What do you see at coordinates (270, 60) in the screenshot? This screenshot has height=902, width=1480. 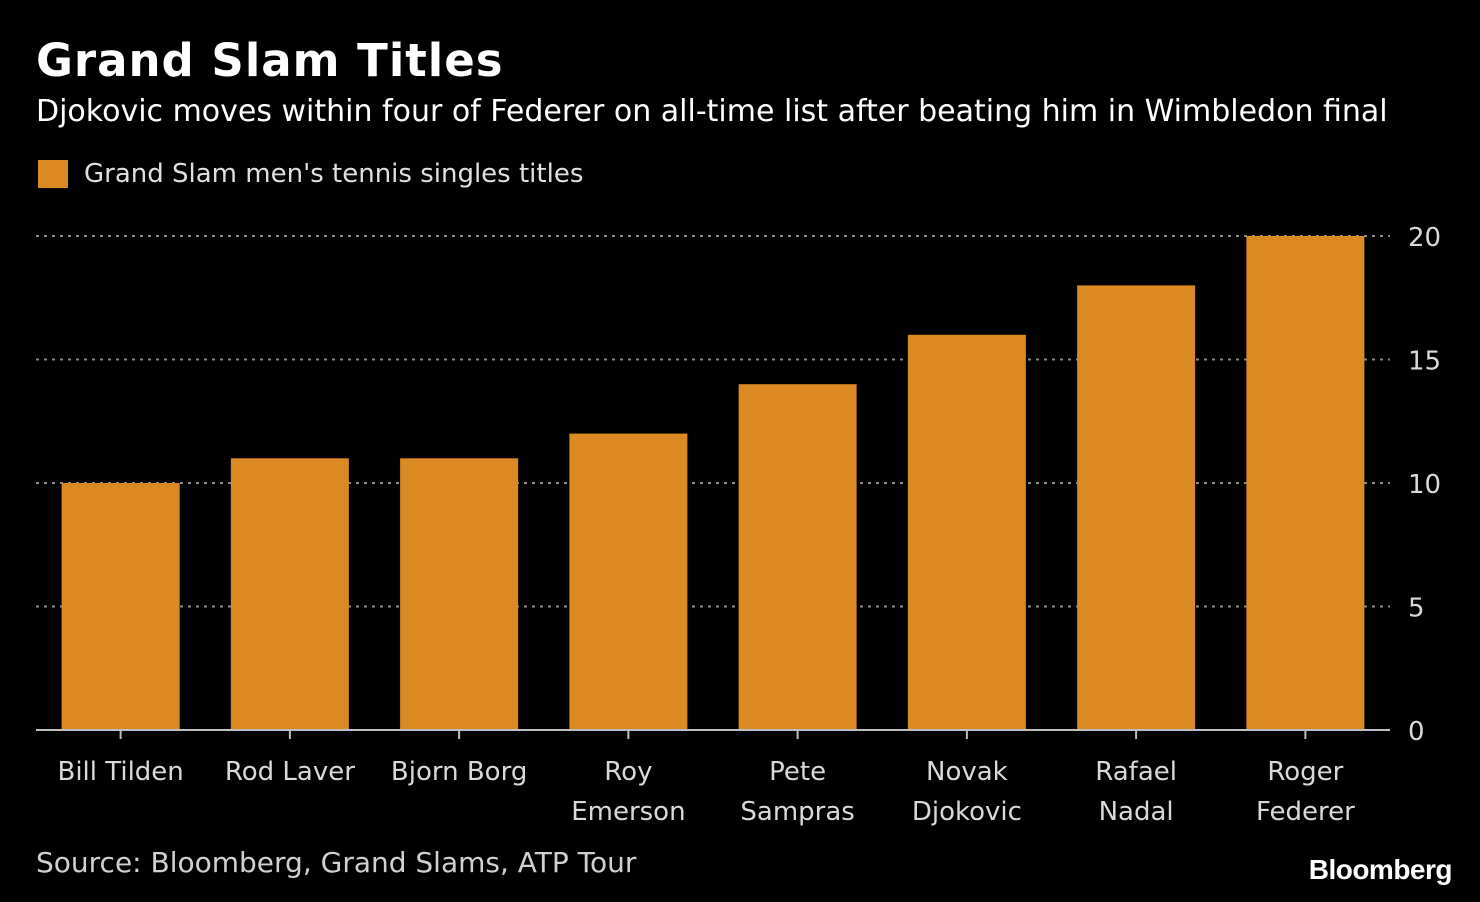 I see `chart-title: Grand Slam Titles` at bounding box center [270, 60].